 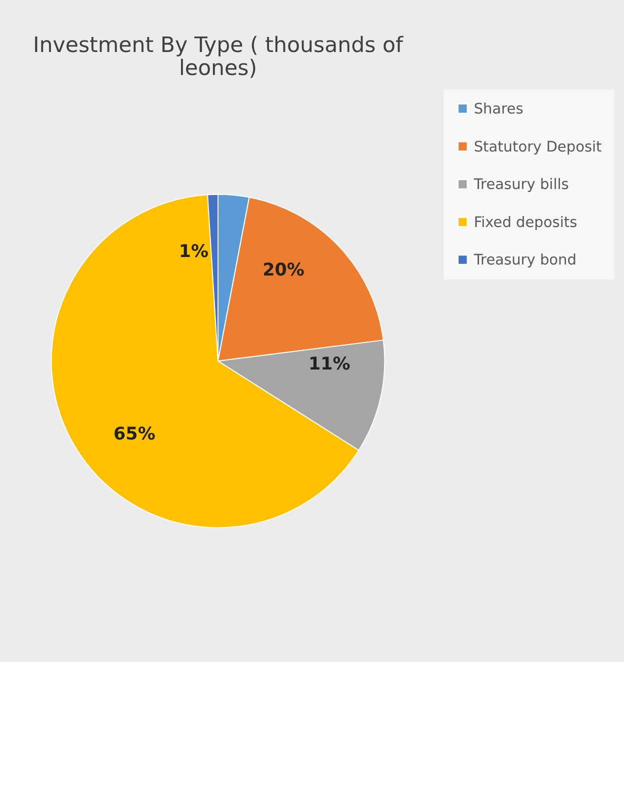 What do you see at coordinates (526, 222) in the screenshot?
I see `legend-label: Fixed deposits` at bounding box center [526, 222].